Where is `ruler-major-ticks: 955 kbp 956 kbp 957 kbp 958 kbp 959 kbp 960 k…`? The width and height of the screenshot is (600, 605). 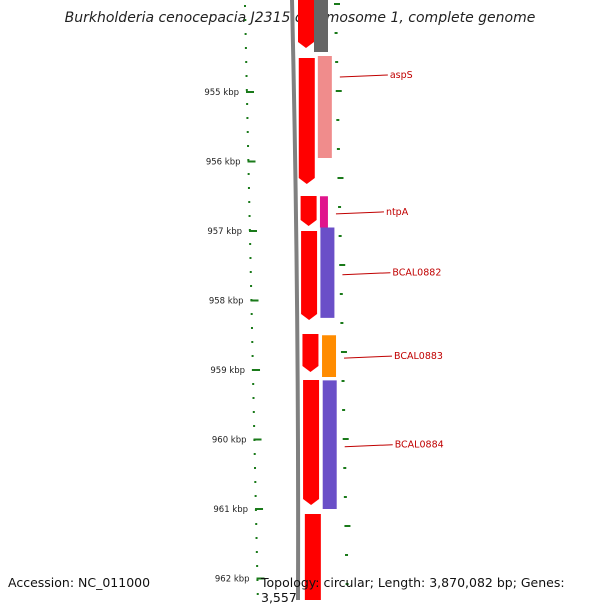 ruler-major-ticks: 955 kbp 956 kbp 957 kbp 958 kbp 959 kbp 960 k… is located at coordinates (234, 336).